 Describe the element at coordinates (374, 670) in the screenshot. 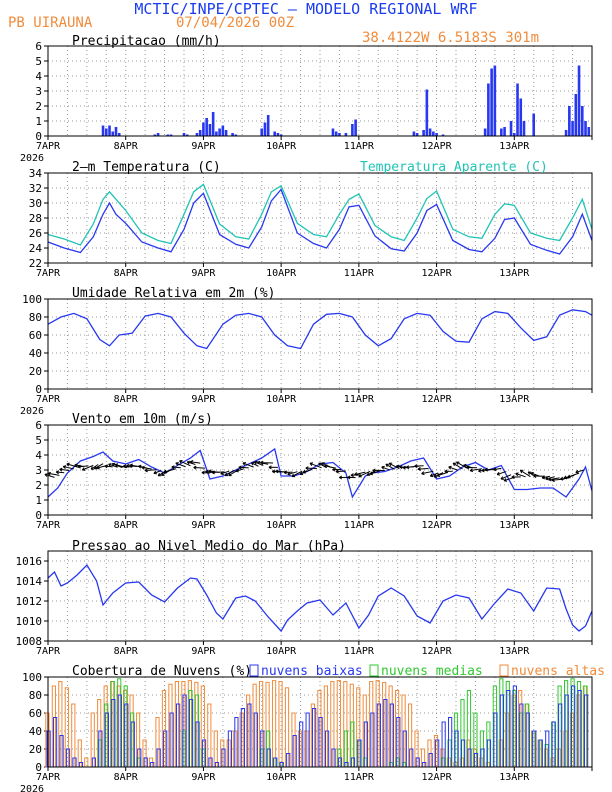

I see `legend-swatch` at that location.